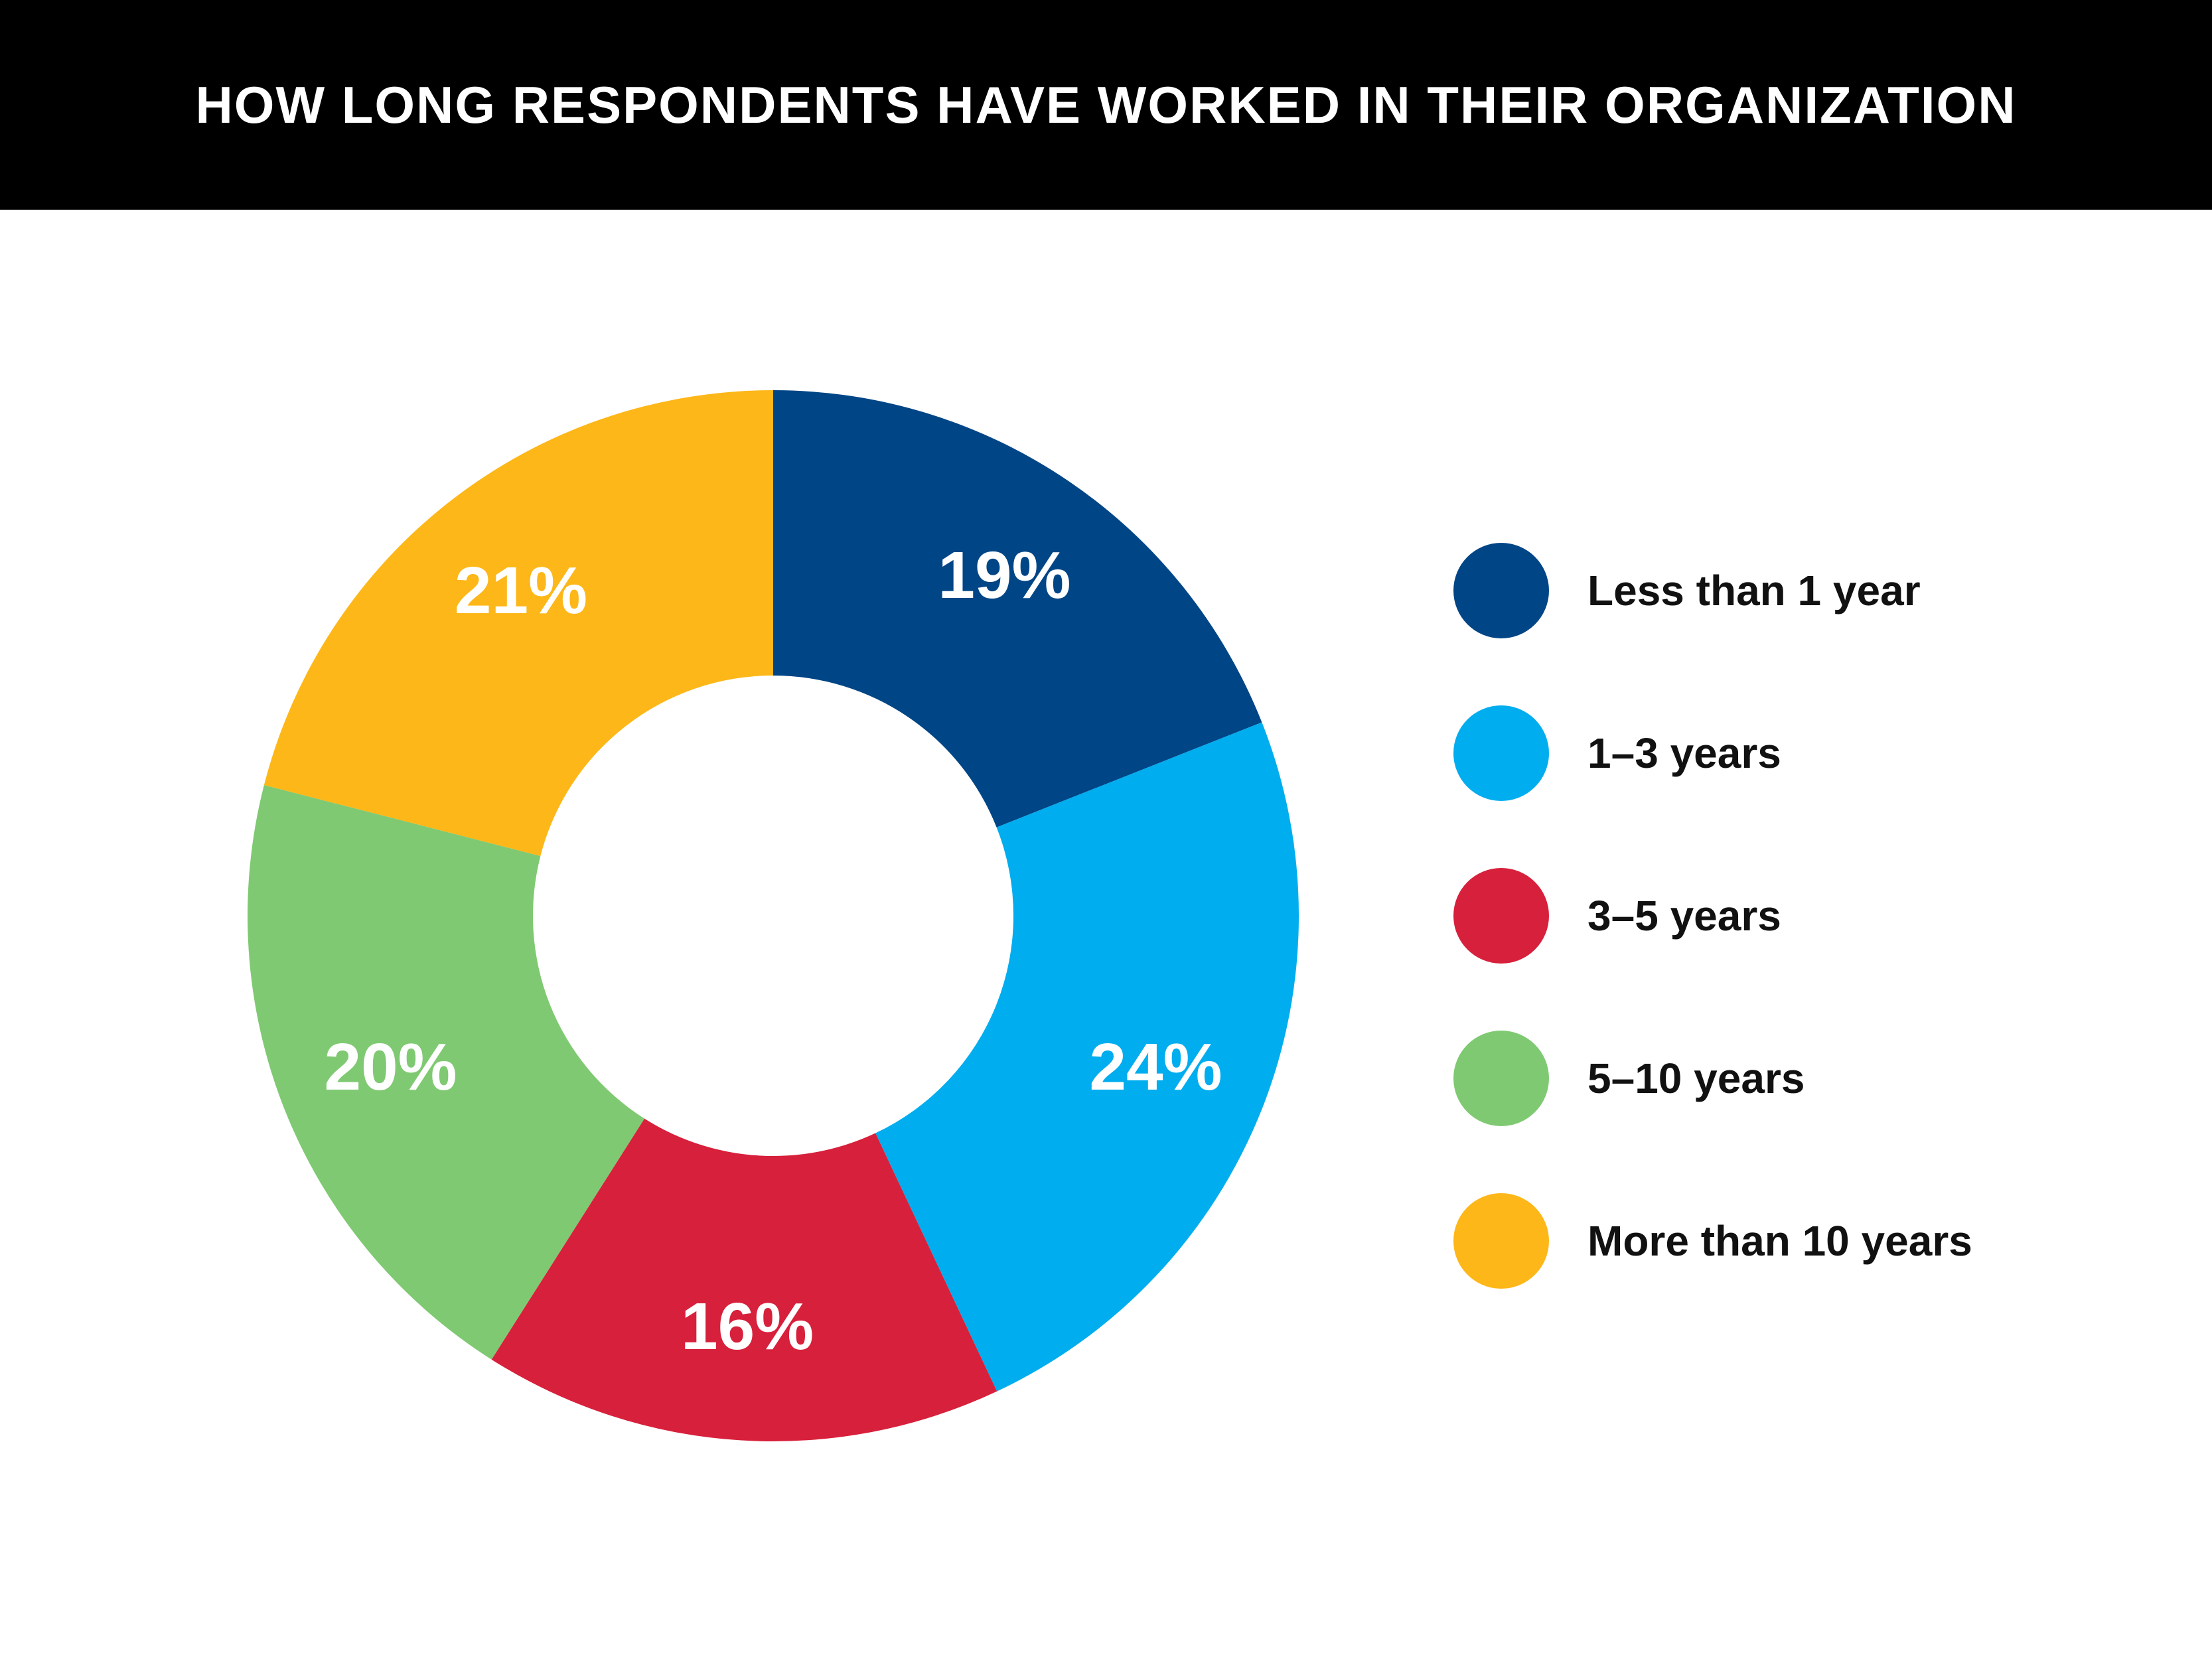 The width and height of the screenshot is (2212, 1659). I want to click on legend-item-2: 1–3 years, so click(1617, 753).